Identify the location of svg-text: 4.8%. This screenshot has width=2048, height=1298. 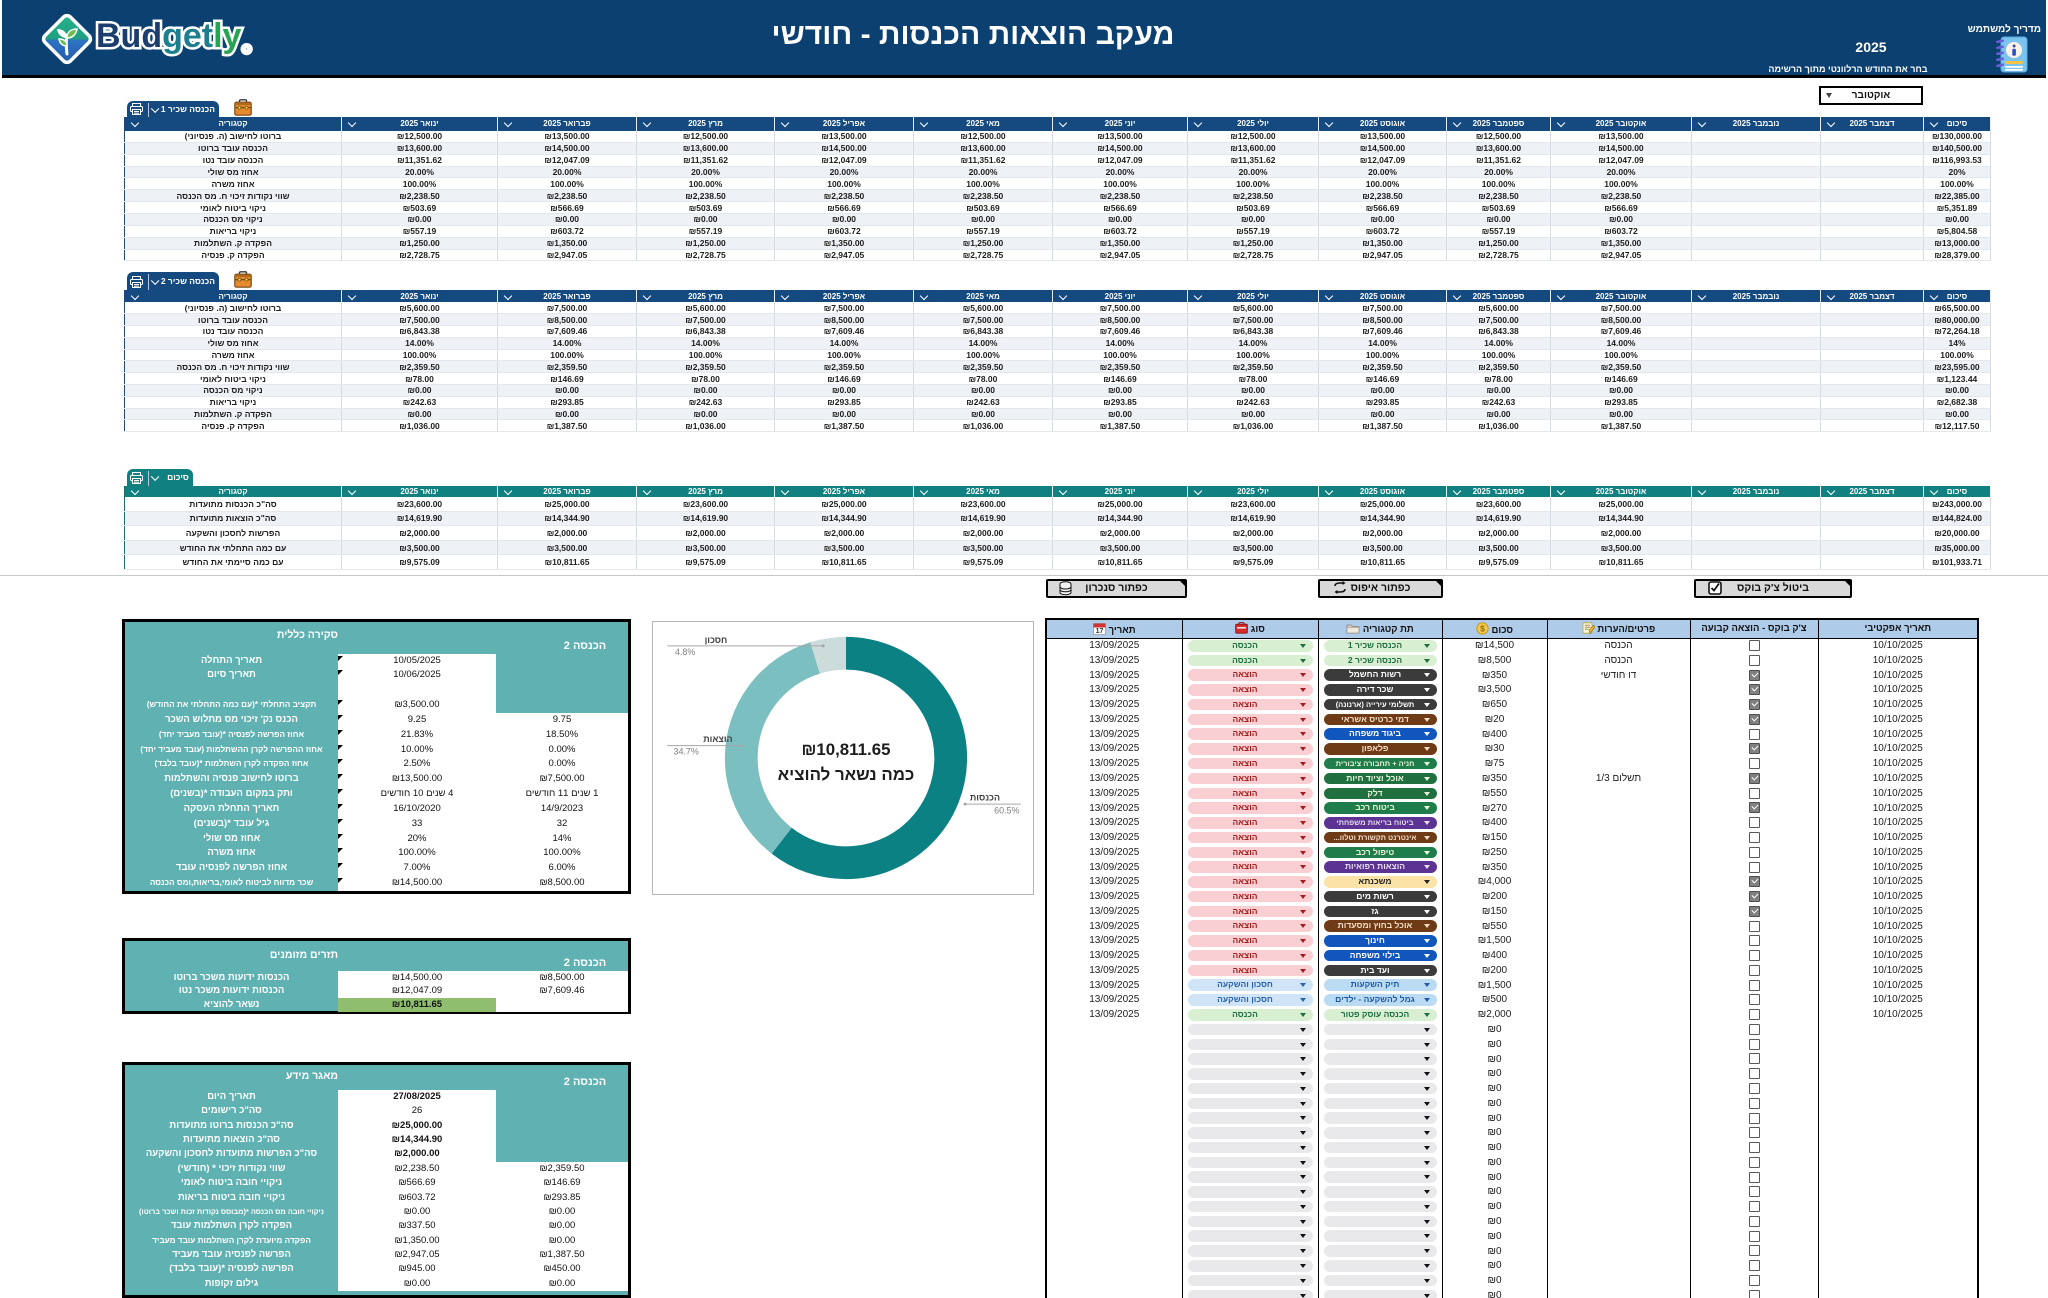
(685, 652).